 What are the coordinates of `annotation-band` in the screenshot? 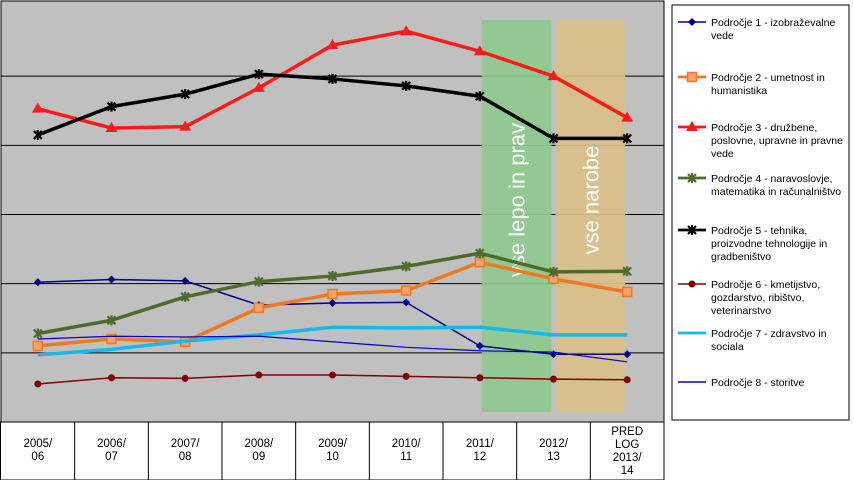 It's located at (516, 216).